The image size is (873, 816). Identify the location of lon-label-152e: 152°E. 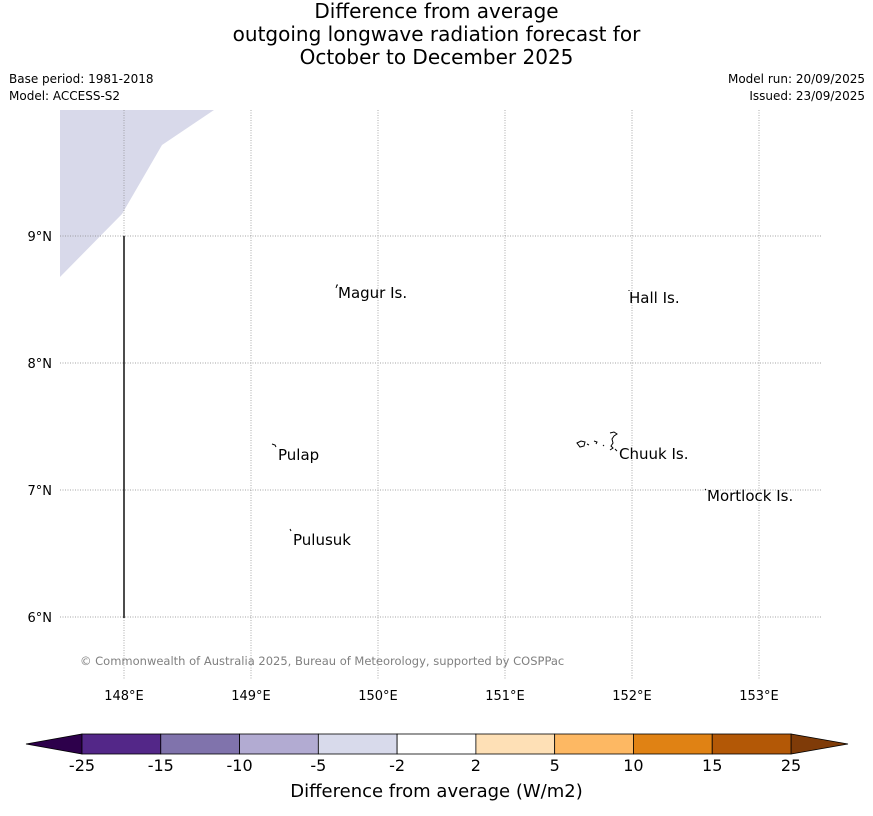
(632, 696).